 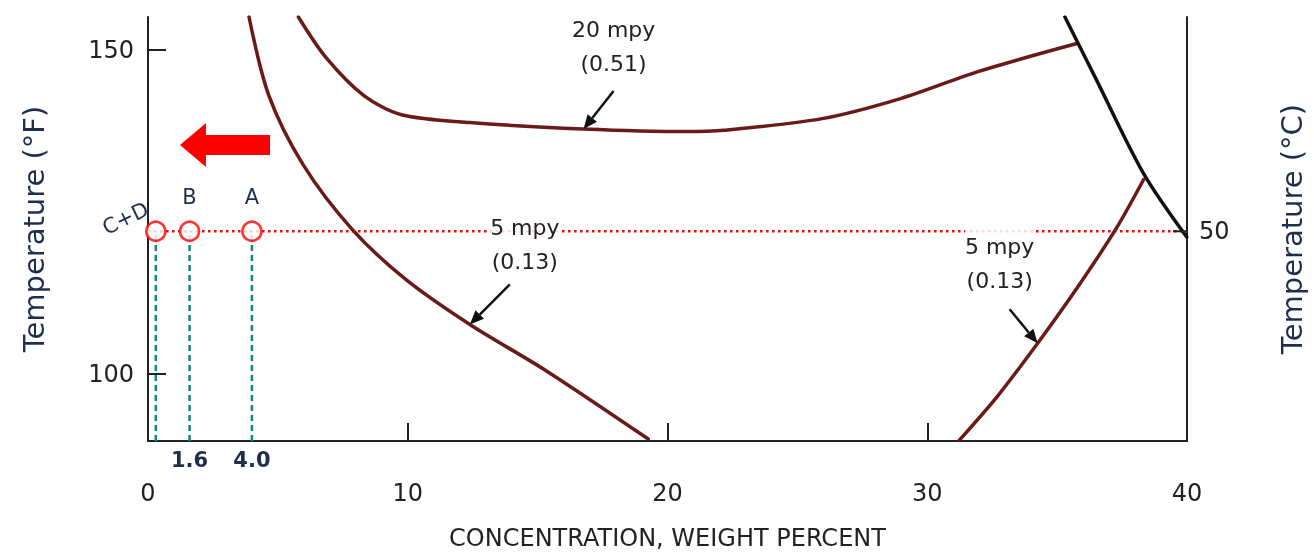 I want to click on y-tick-label: 100, so click(x=111, y=373).